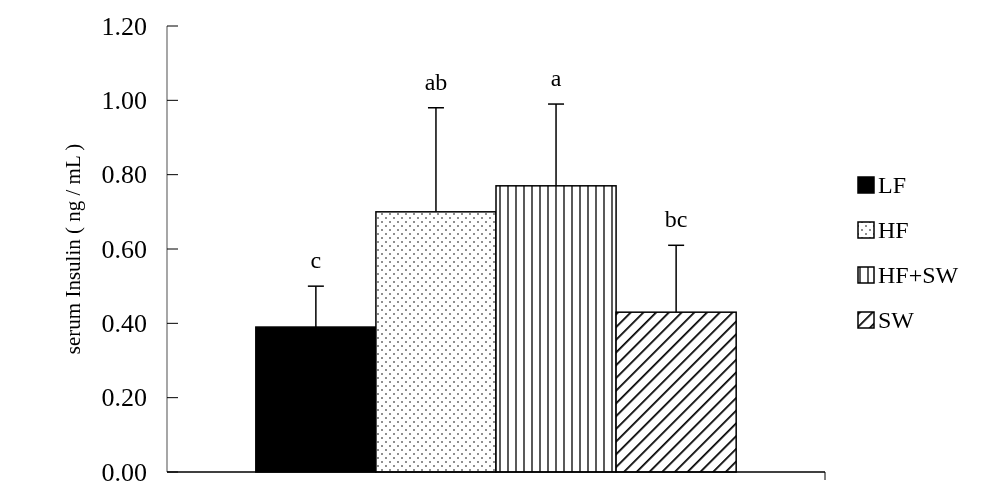  What do you see at coordinates (676, 219) in the screenshot?
I see `annotation: bc` at bounding box center [676, 219].